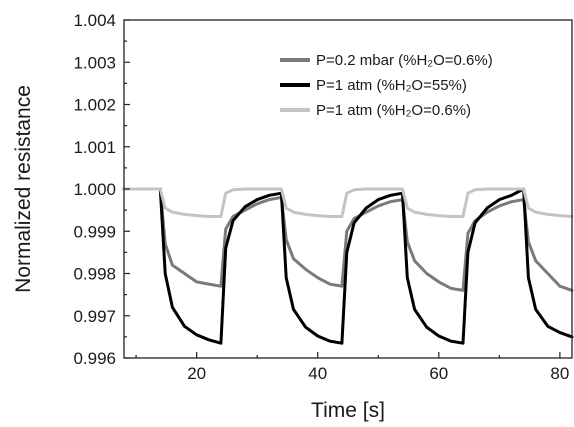 This screenshot has width=574, height=427. I want to click on y-tick-label: 1.002, so click(94, 105).